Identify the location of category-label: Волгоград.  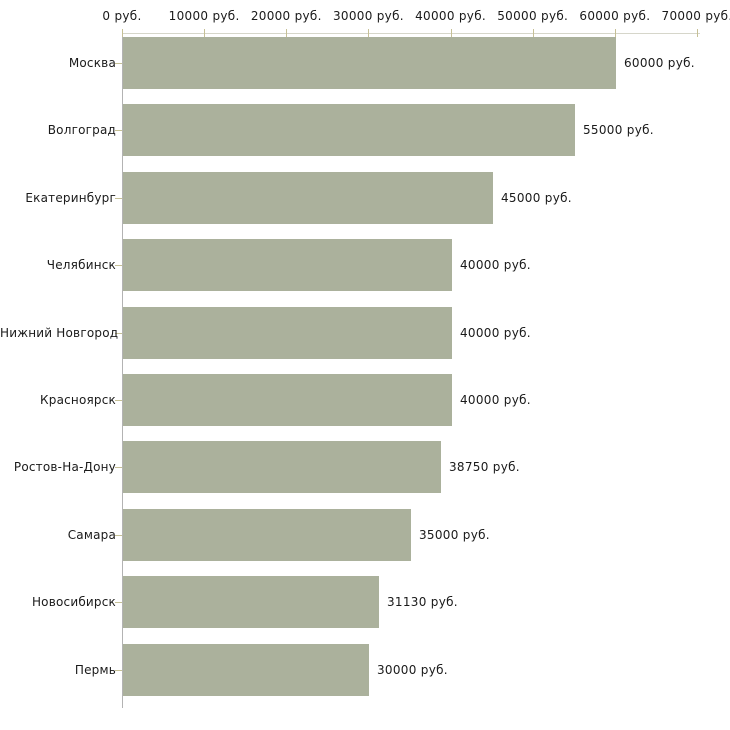
(81, 130).